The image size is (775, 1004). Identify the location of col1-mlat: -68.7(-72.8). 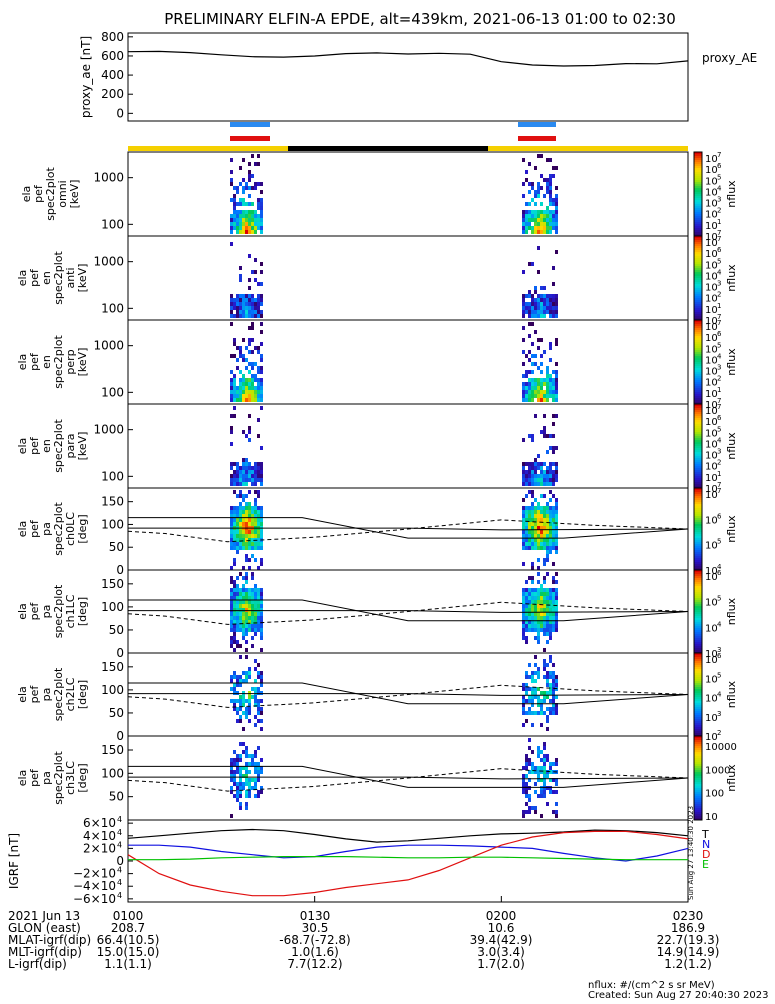
(314, 940).